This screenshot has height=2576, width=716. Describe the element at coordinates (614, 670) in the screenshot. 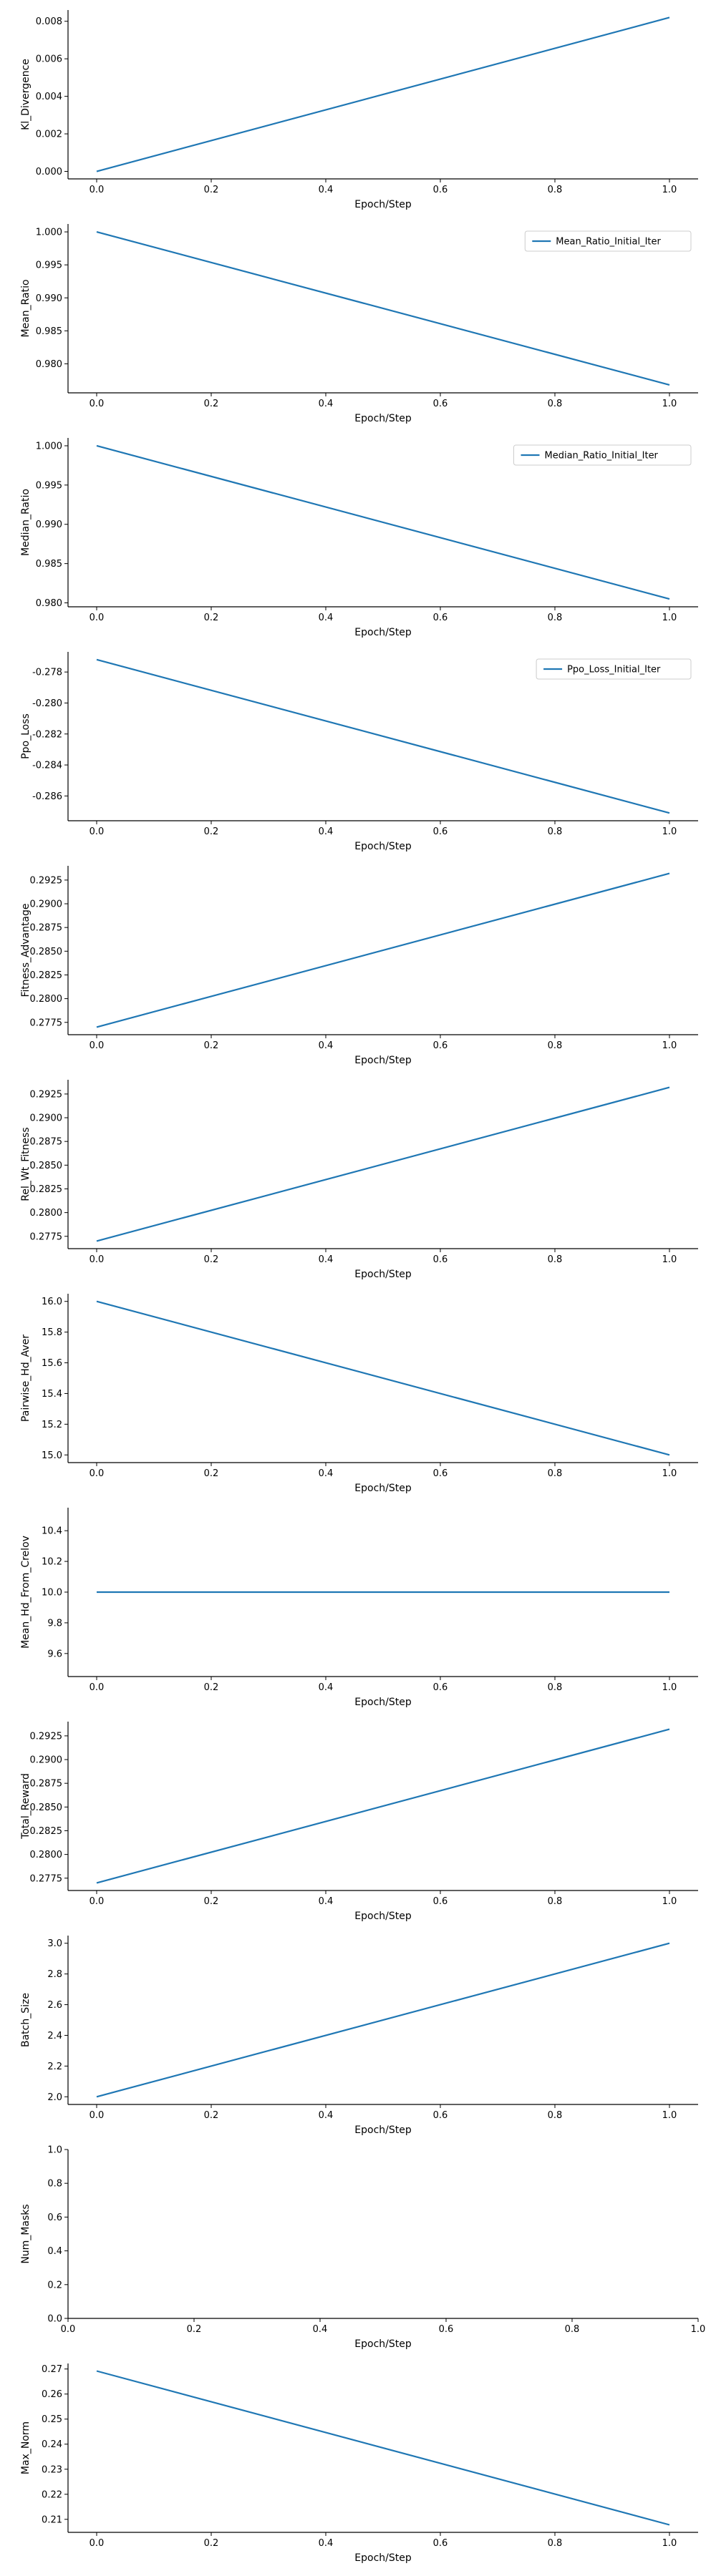

I see `legend-label: Ppo_Loss_Initial_Iter` at that location.